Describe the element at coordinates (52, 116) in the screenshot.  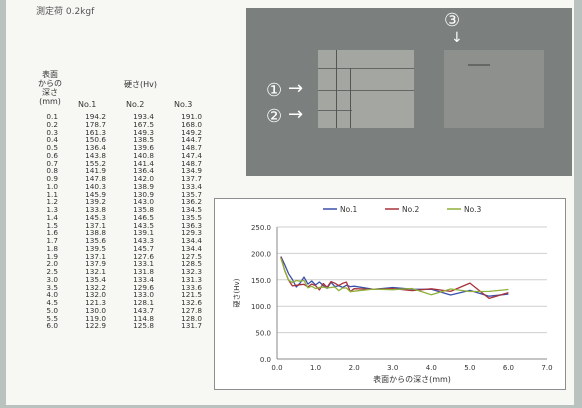
I see `depth-cell: 0.1` at that location.